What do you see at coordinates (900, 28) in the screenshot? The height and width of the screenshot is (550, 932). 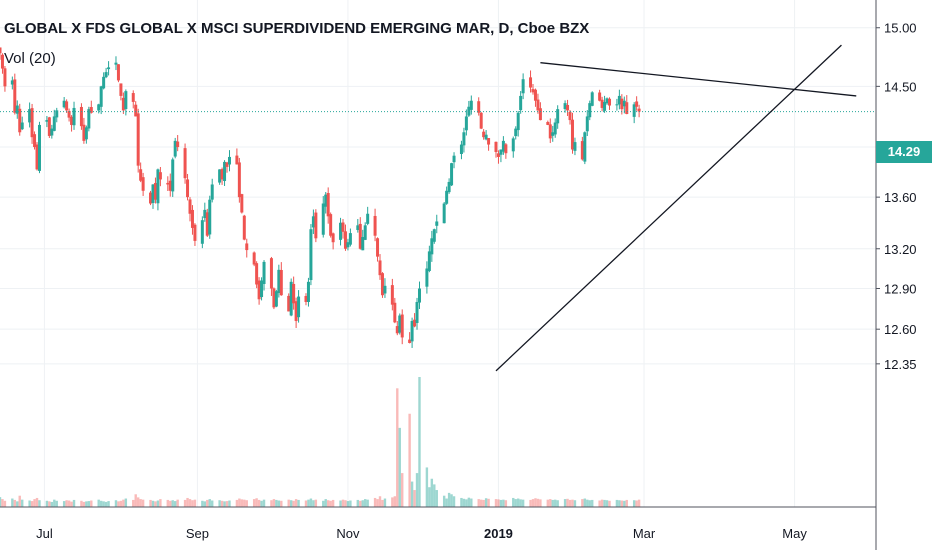 I see `y-tick-label: 15.00` at bounding box center [900, 28].